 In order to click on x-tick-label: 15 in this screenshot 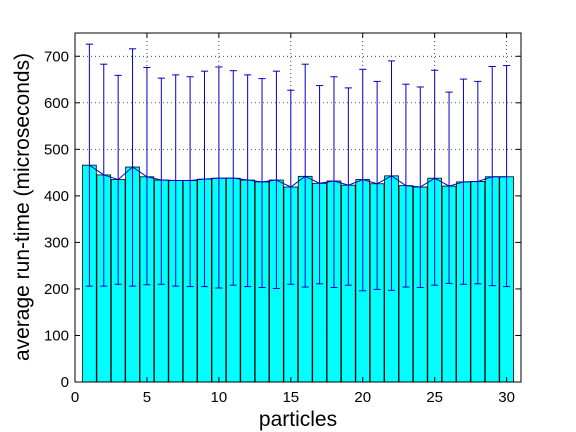, I will do `click(290, 397)`.